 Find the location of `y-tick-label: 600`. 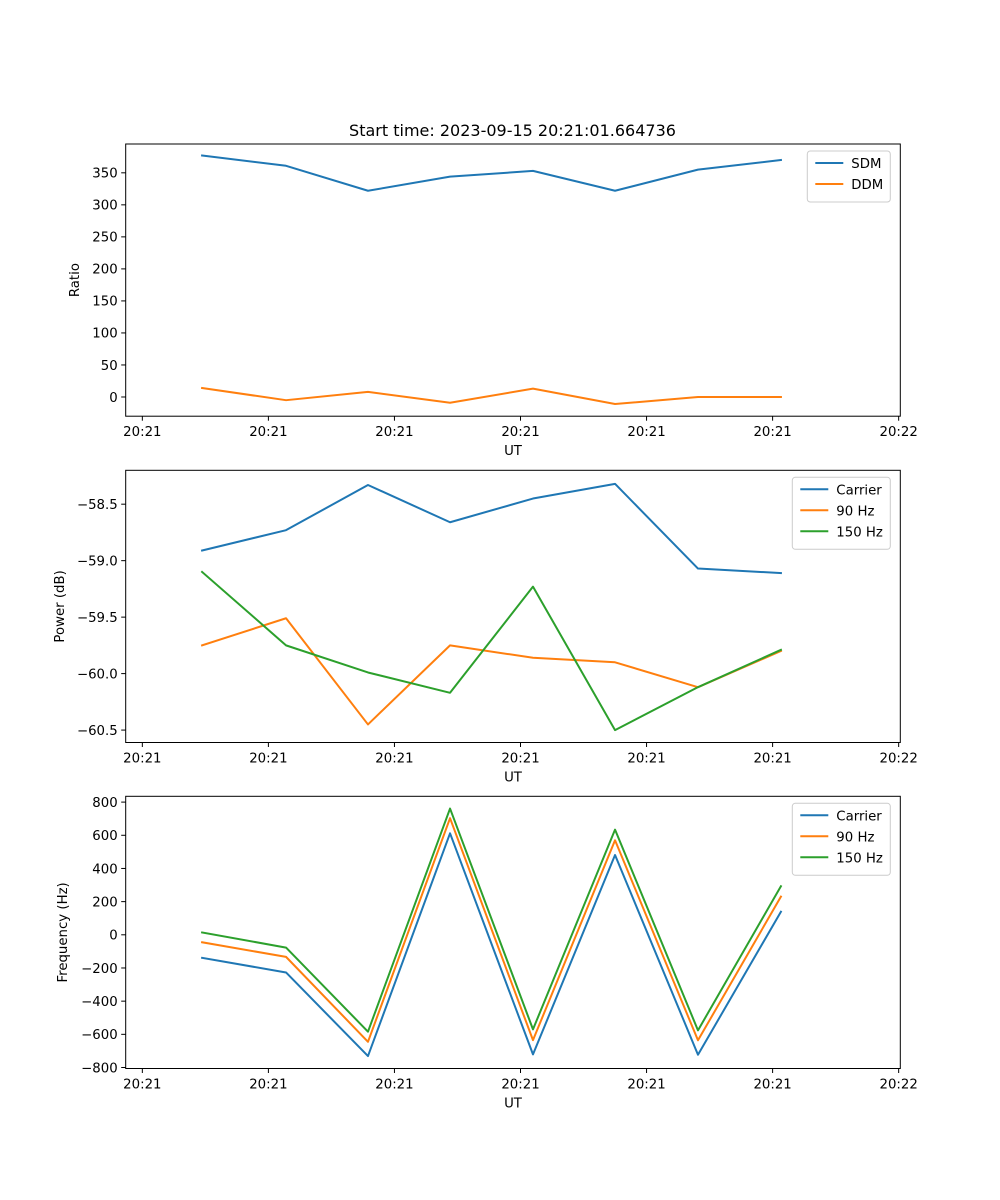

y-tick-label: 600 is located at coordinates (104, 836).